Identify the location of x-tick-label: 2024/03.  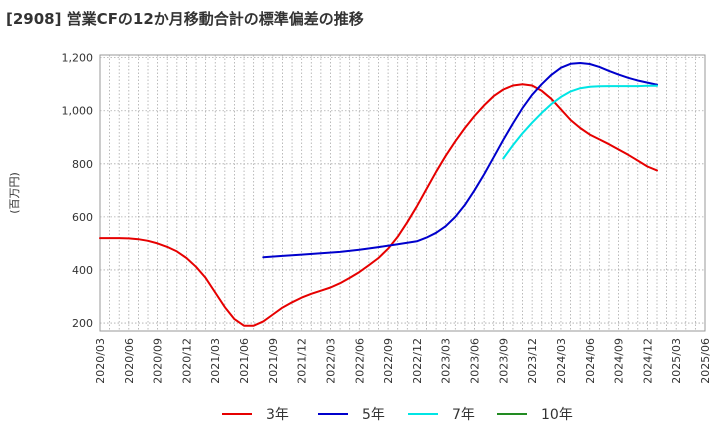
(561, 361).